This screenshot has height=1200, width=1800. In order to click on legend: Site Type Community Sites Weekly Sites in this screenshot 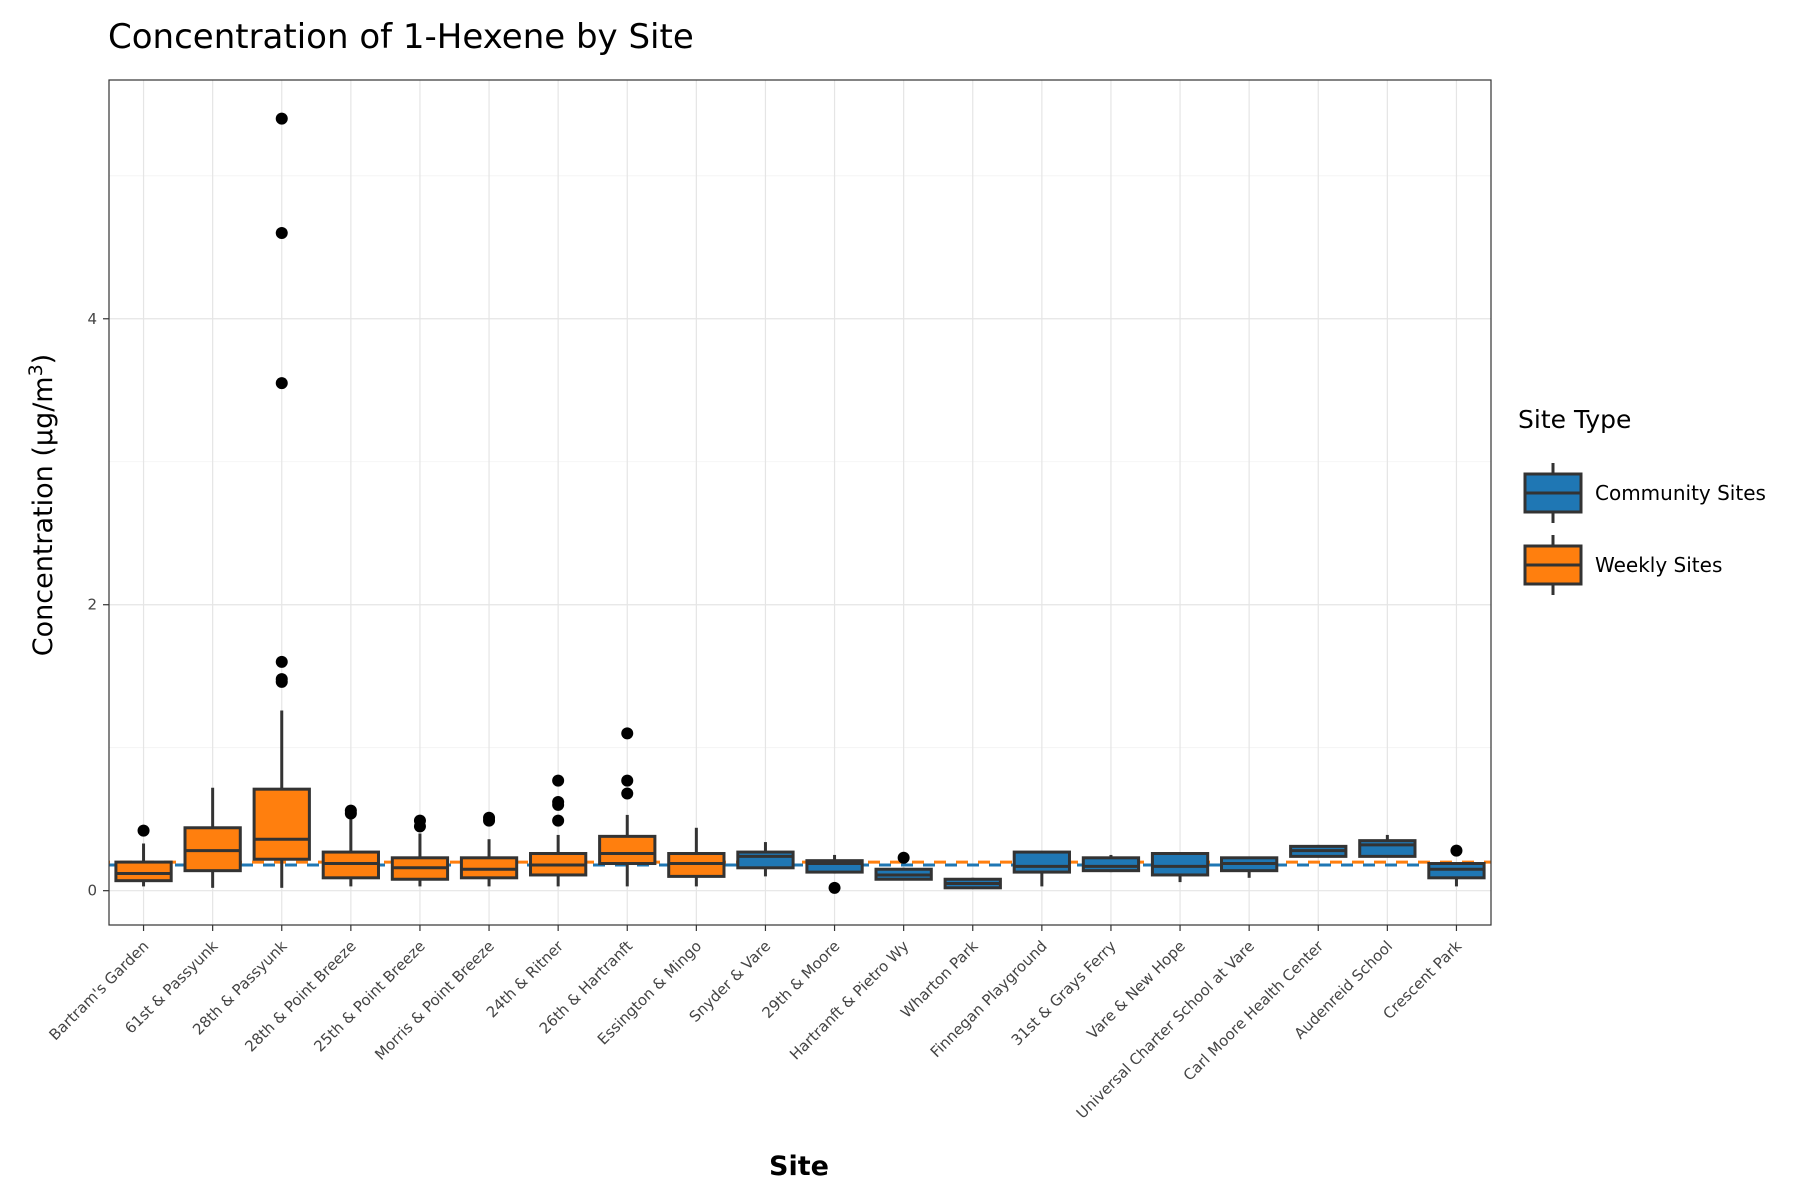, I will do `click(1642, 500)`.